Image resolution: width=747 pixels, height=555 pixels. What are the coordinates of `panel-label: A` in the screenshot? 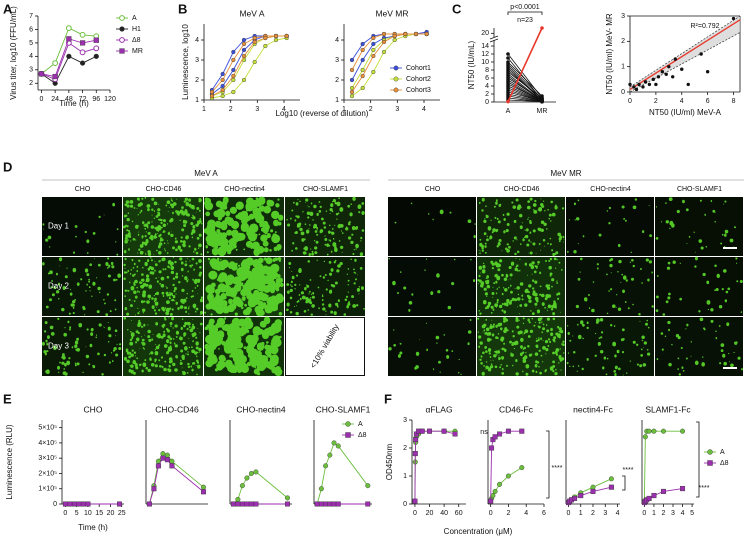 It's located at (8, 8).